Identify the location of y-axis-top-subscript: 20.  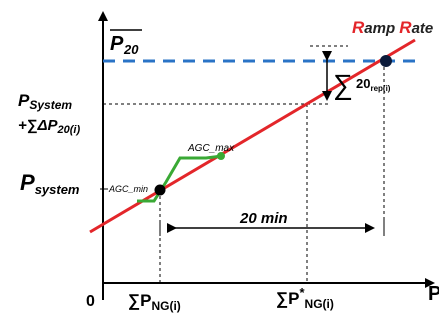
(131, 49).